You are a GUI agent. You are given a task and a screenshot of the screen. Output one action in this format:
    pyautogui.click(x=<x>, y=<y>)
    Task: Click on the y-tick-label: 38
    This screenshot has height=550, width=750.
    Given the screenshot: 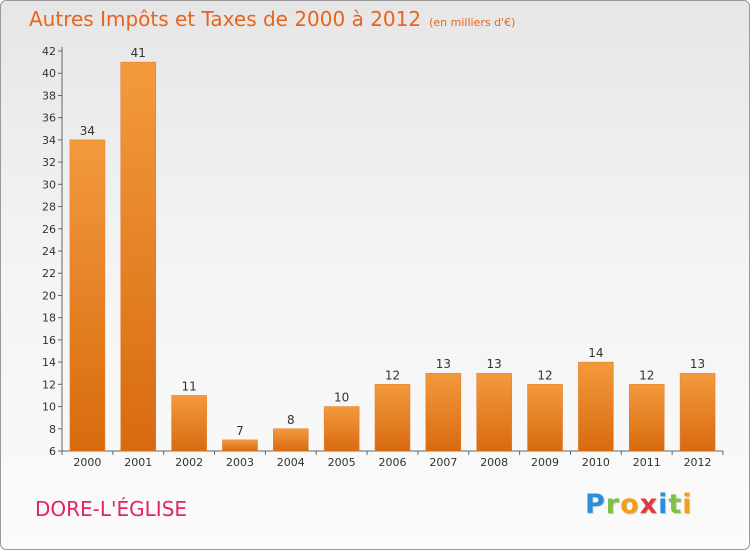 What is the action you would take?
    pyautogui.click(x=49, y=95)
    